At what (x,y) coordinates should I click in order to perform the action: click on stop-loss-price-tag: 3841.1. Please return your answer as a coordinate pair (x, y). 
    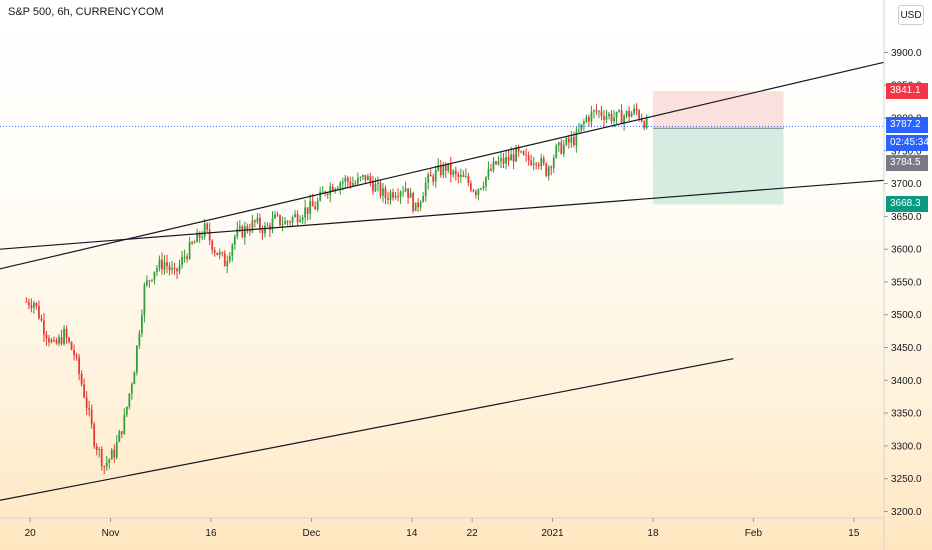
    Looking at the image, I should click on (907, 91).